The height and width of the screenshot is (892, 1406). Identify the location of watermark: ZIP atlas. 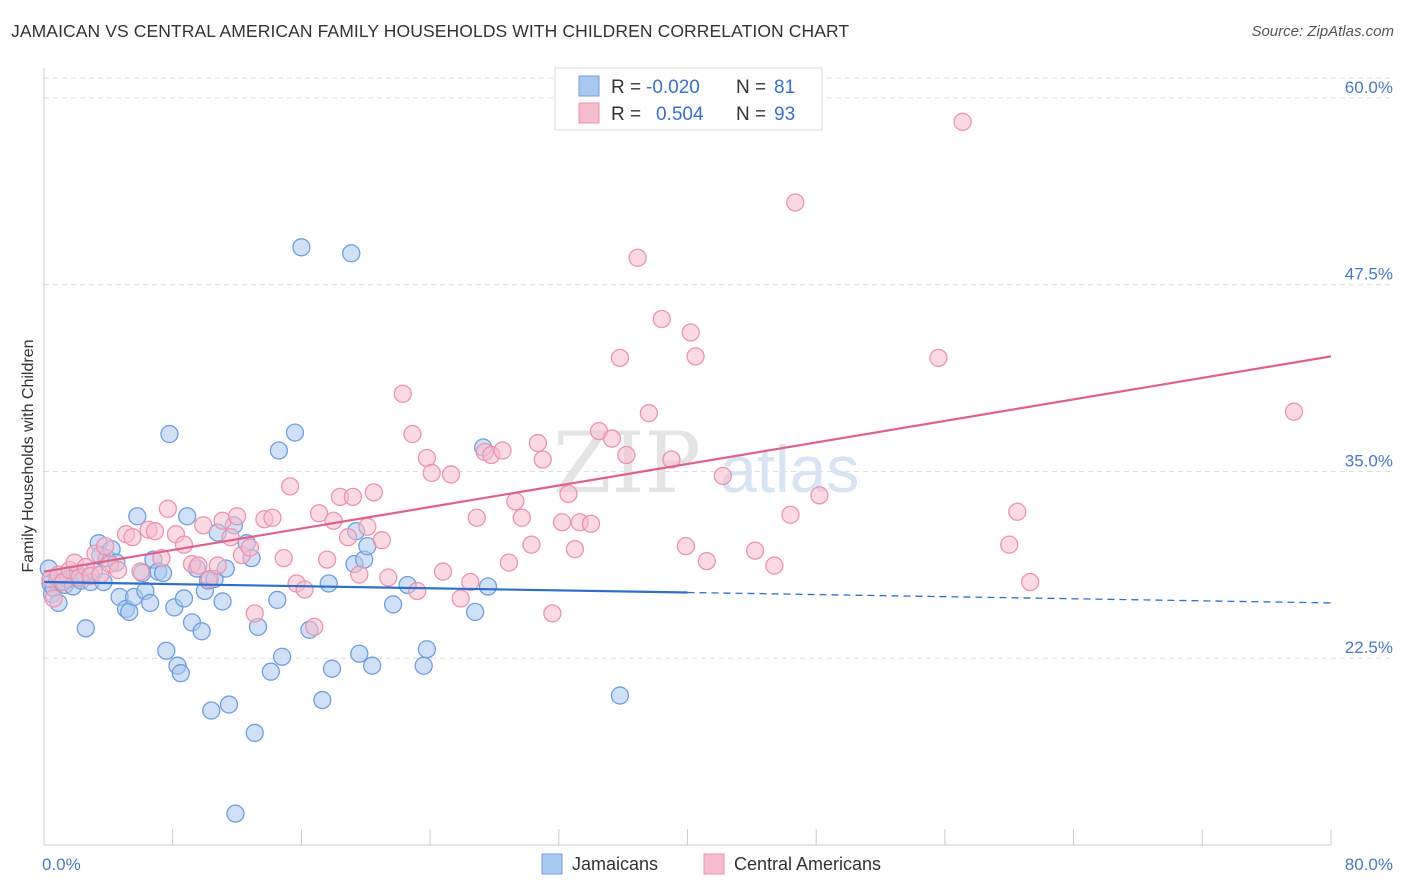
(706, 463).